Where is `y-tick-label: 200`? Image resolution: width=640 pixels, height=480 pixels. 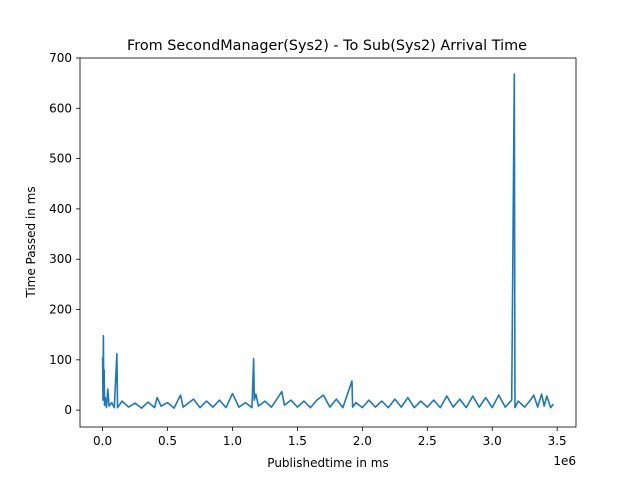
y-tick-label: 200 is located at coordinates (60, 310).